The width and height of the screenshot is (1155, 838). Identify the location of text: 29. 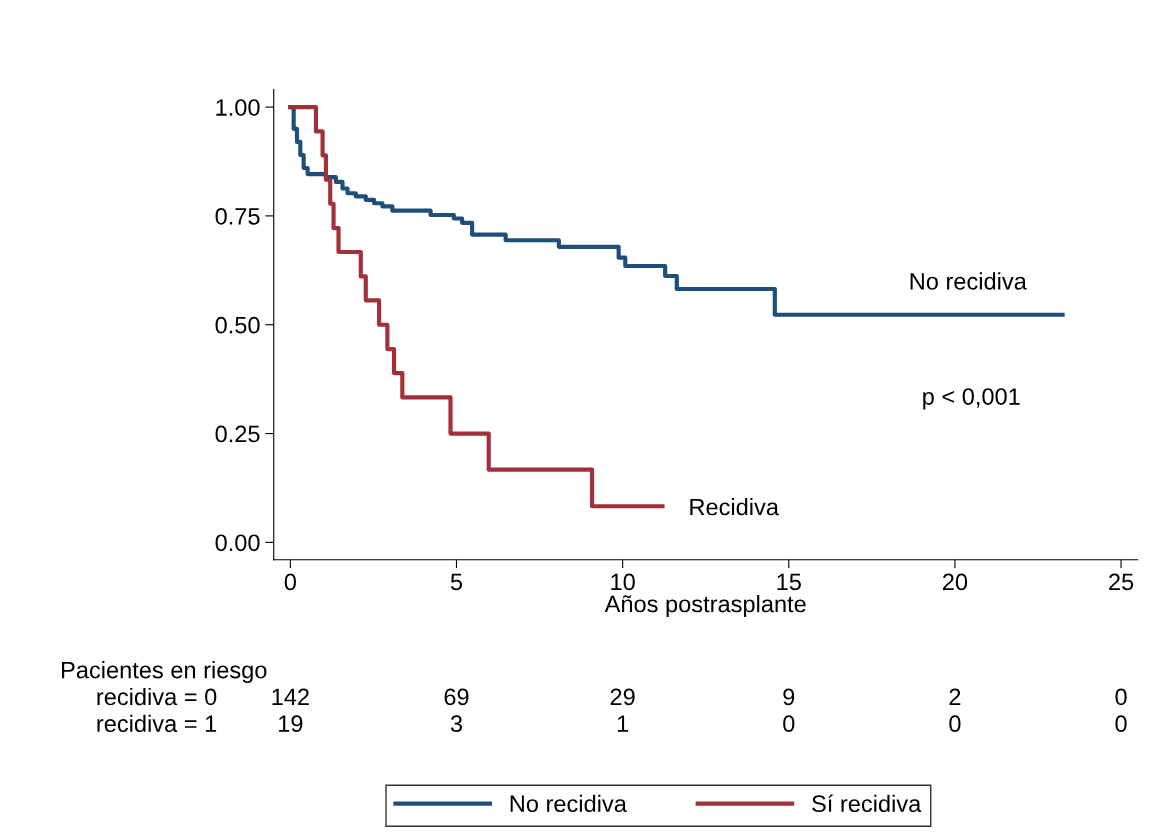
(622, 697).